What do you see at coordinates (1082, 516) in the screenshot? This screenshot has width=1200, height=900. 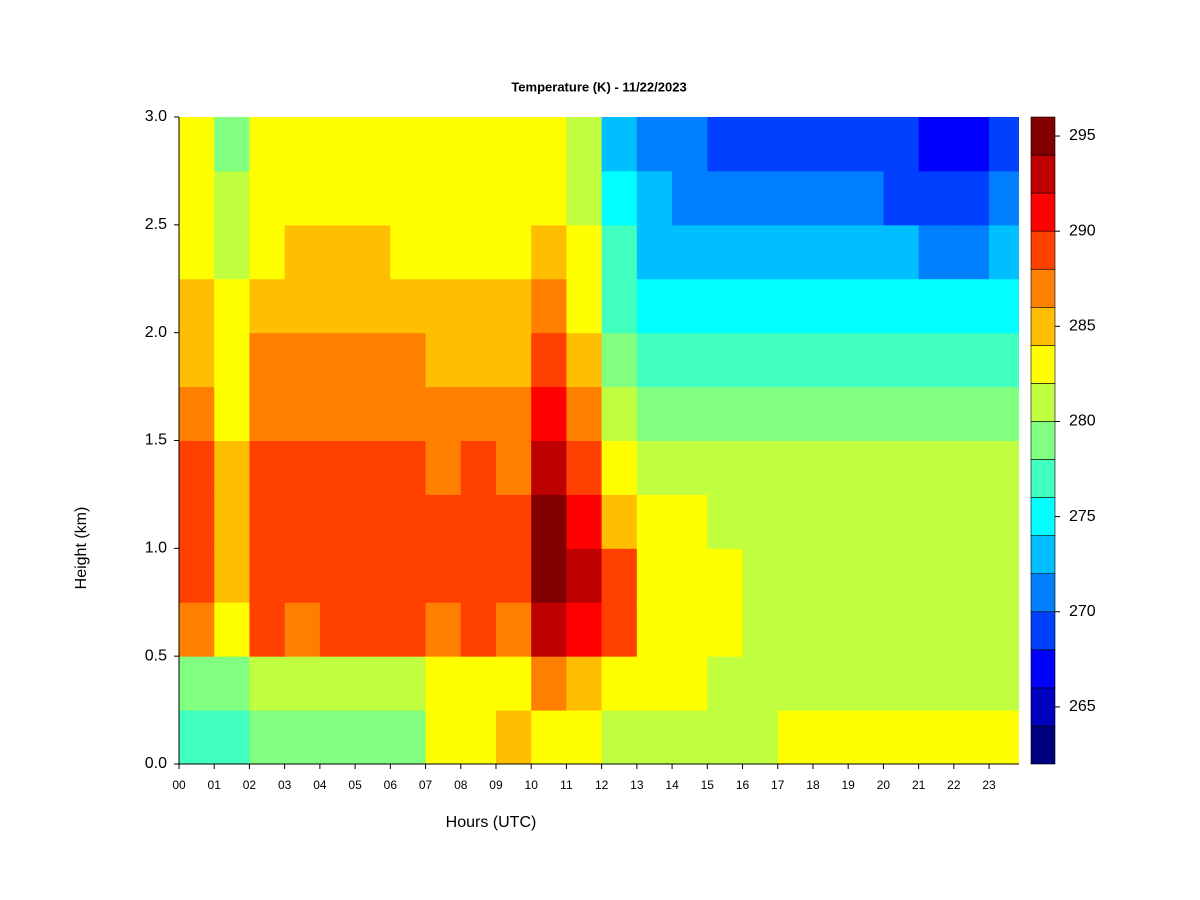 I see `colorbar-tick-label: 275` at bounding box center [1082, 516].